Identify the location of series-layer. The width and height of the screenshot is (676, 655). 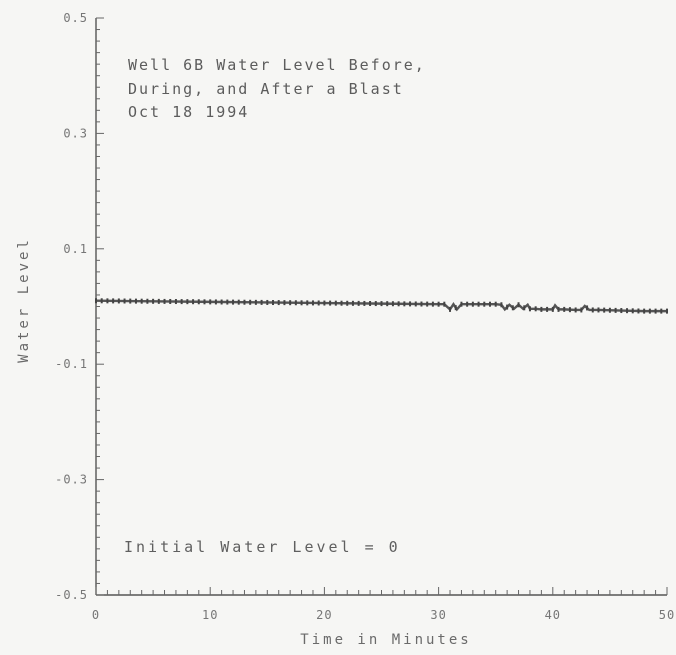
(381, 306).